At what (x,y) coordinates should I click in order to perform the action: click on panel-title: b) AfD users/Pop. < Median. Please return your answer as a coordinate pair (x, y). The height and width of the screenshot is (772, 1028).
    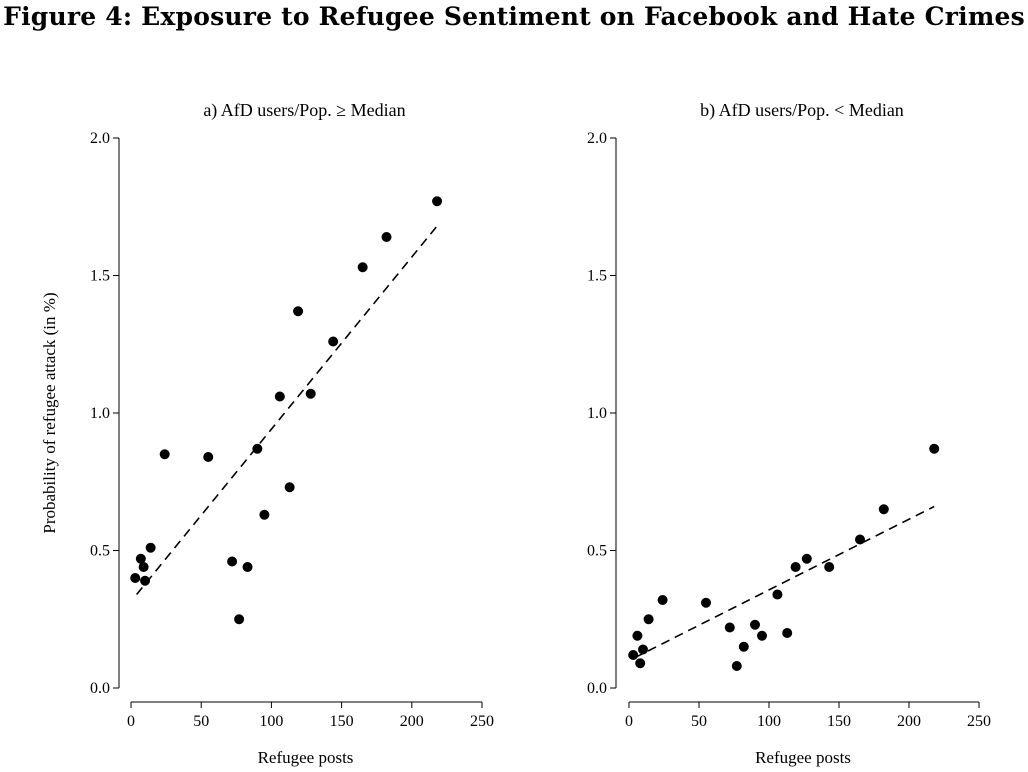
    Looking at the image, I should click on (802, 110).